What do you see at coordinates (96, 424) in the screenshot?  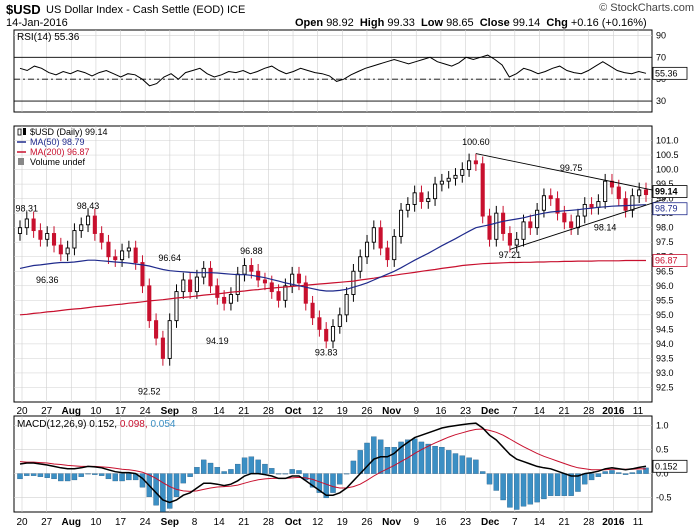 I see `macd-label: MACD(12,26,9) 0.152, 0.098, 0.054` at bounding box center [96, 424].